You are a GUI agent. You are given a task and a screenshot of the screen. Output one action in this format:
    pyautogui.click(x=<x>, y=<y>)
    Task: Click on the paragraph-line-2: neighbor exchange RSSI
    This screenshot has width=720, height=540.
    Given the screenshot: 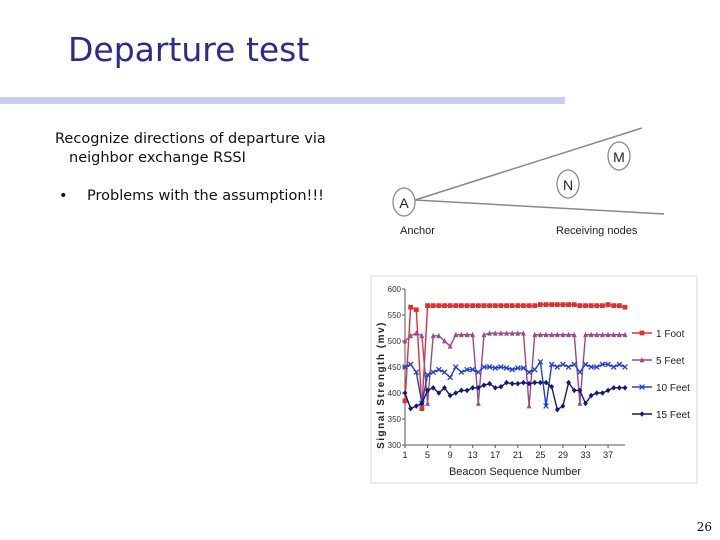 What is the action you would take?
    pyautogui.click(x=157, y=158)
    